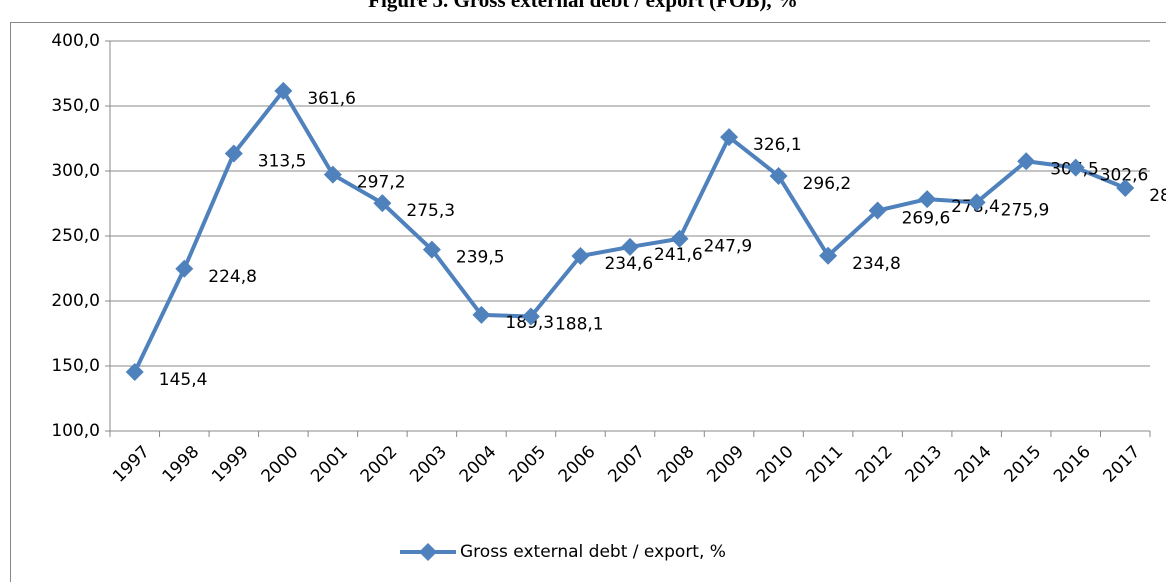  What do you see at coordinates (75, 366) in the screenshot?
I see `y-tick-label: 150,0` at bounding box center [75, 366].